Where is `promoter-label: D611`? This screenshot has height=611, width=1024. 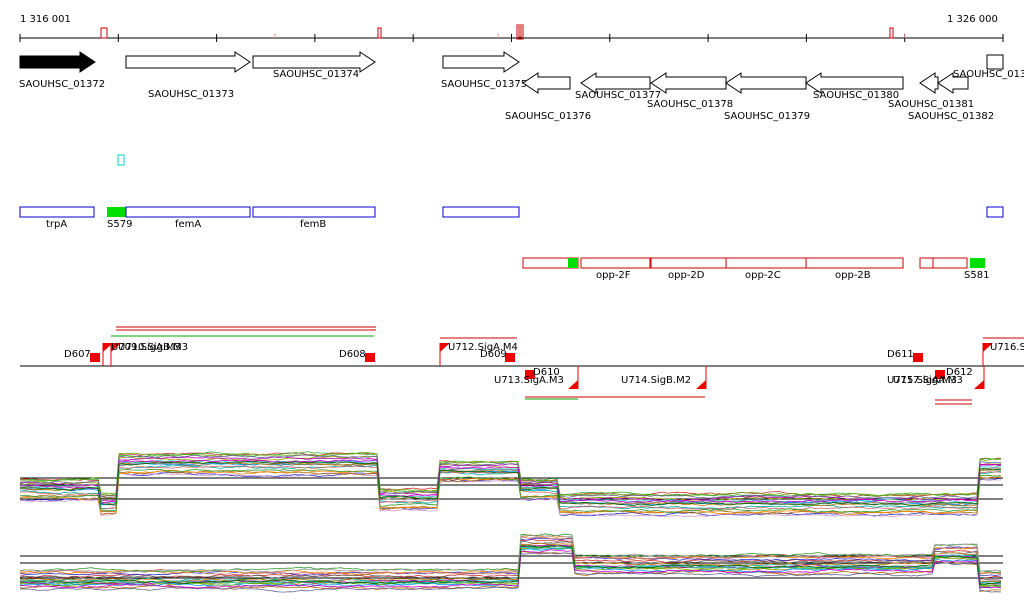
promoter-label: D611 is located at coordinates (900, 354).